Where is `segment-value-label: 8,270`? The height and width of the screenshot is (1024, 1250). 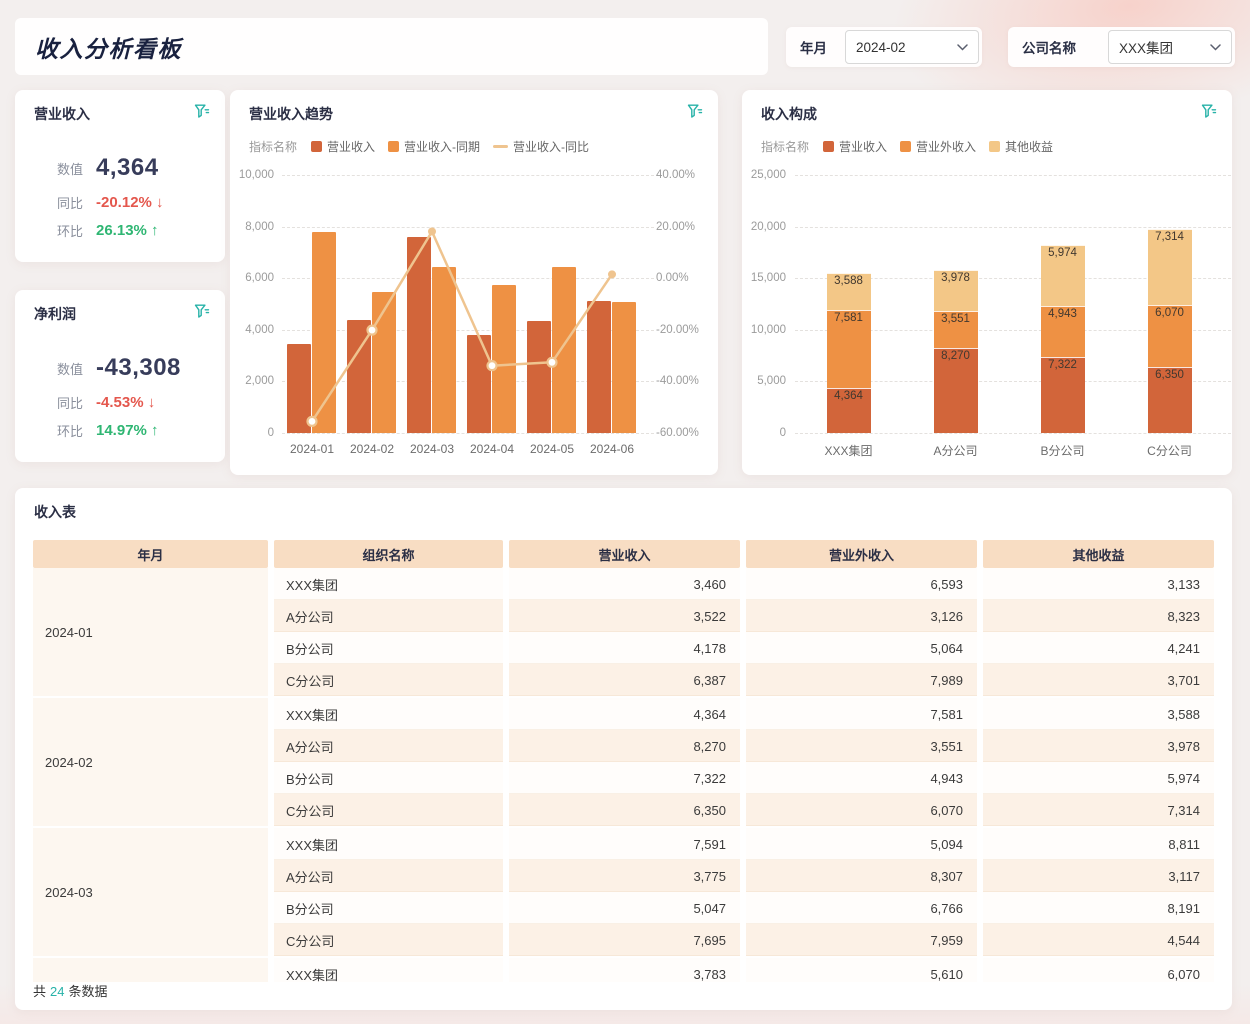 segment-value-label: 8,270 is located at coordinates (955, 355).